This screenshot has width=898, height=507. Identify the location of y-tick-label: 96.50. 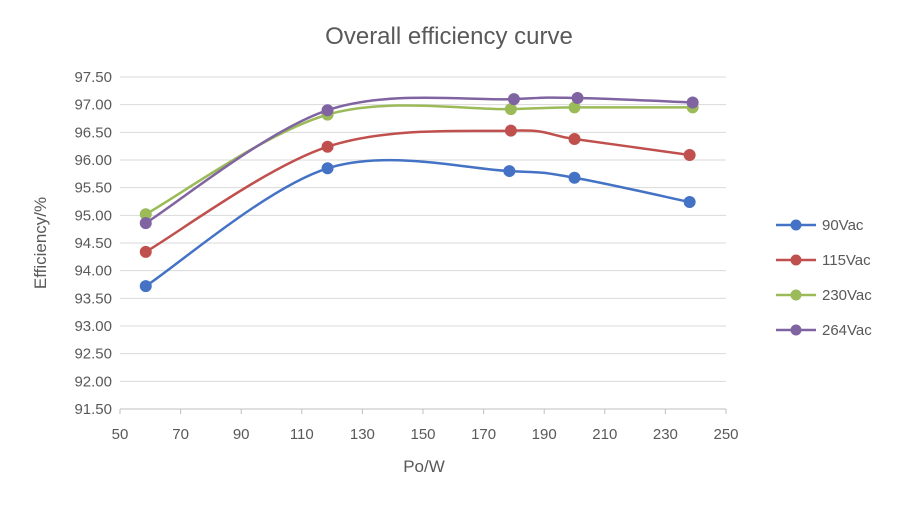
(93, 132).